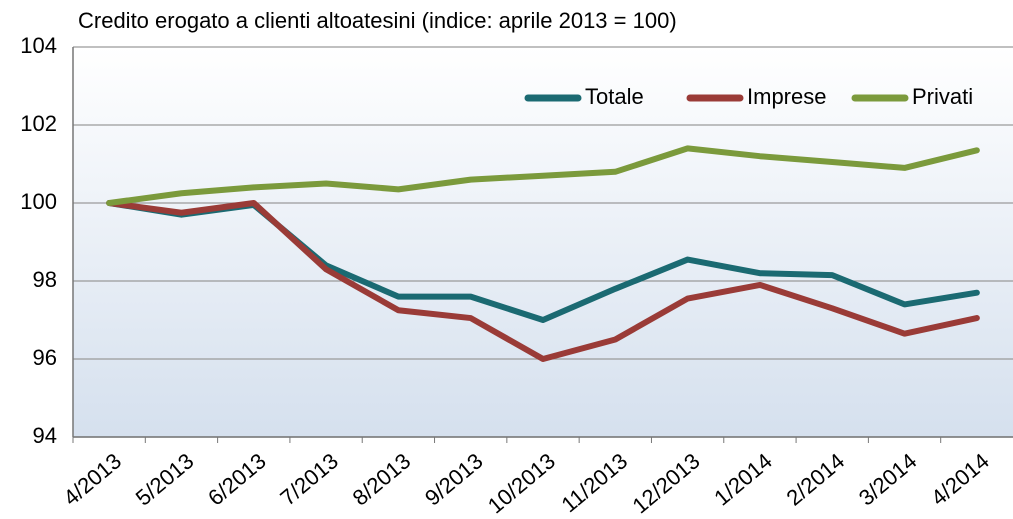  What do you see at coordinates (666, 483) in the screenshot?
I see `x-tick-label: 12/2013` at bounding box center [666, 483].